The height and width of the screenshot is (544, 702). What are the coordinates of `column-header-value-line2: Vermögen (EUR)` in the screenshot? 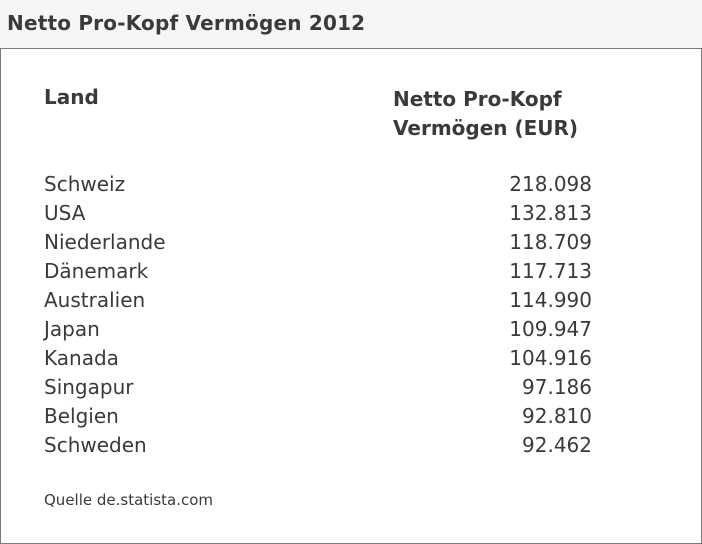 It's located at (486, 128).